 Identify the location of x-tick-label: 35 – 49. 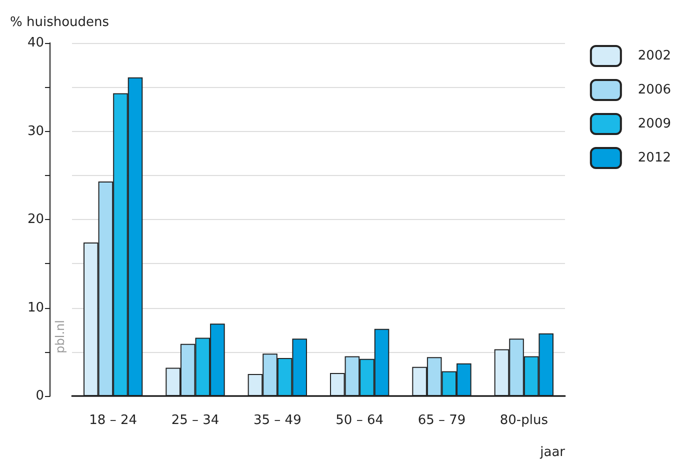
(277, 420).